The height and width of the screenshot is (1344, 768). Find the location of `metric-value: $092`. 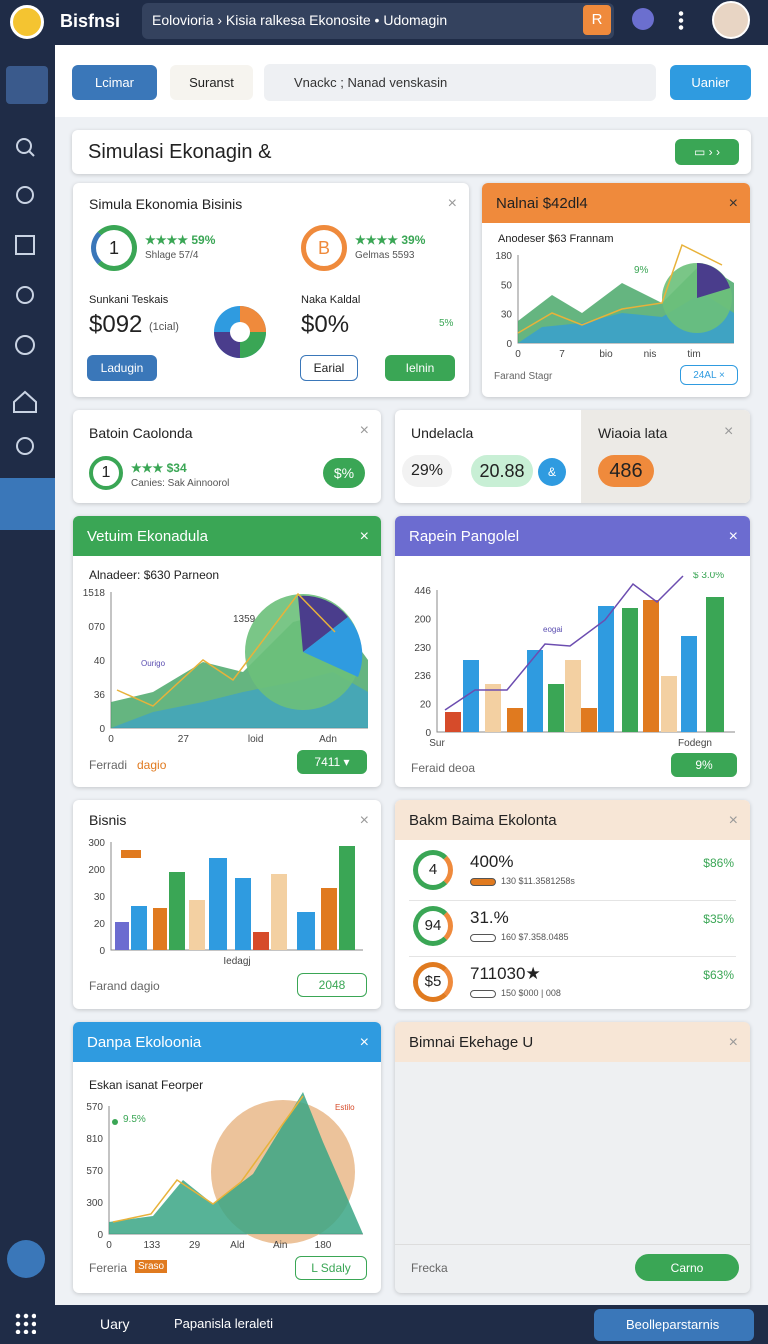

metric-value: $092 is located at coordinates (116, 324).